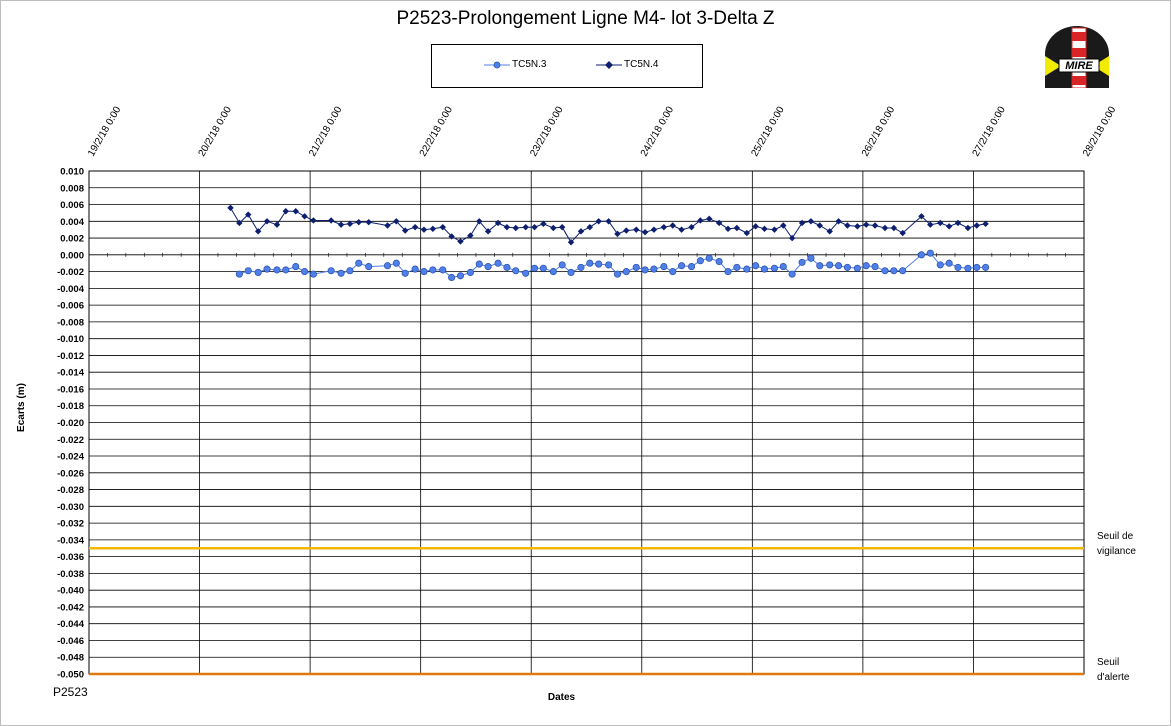 The image size is (1171, 726). What do you see at coordinates (70, 607) in the screenshot?
I see `y-tick-label: -0.042` at bounding box center [70, 607].